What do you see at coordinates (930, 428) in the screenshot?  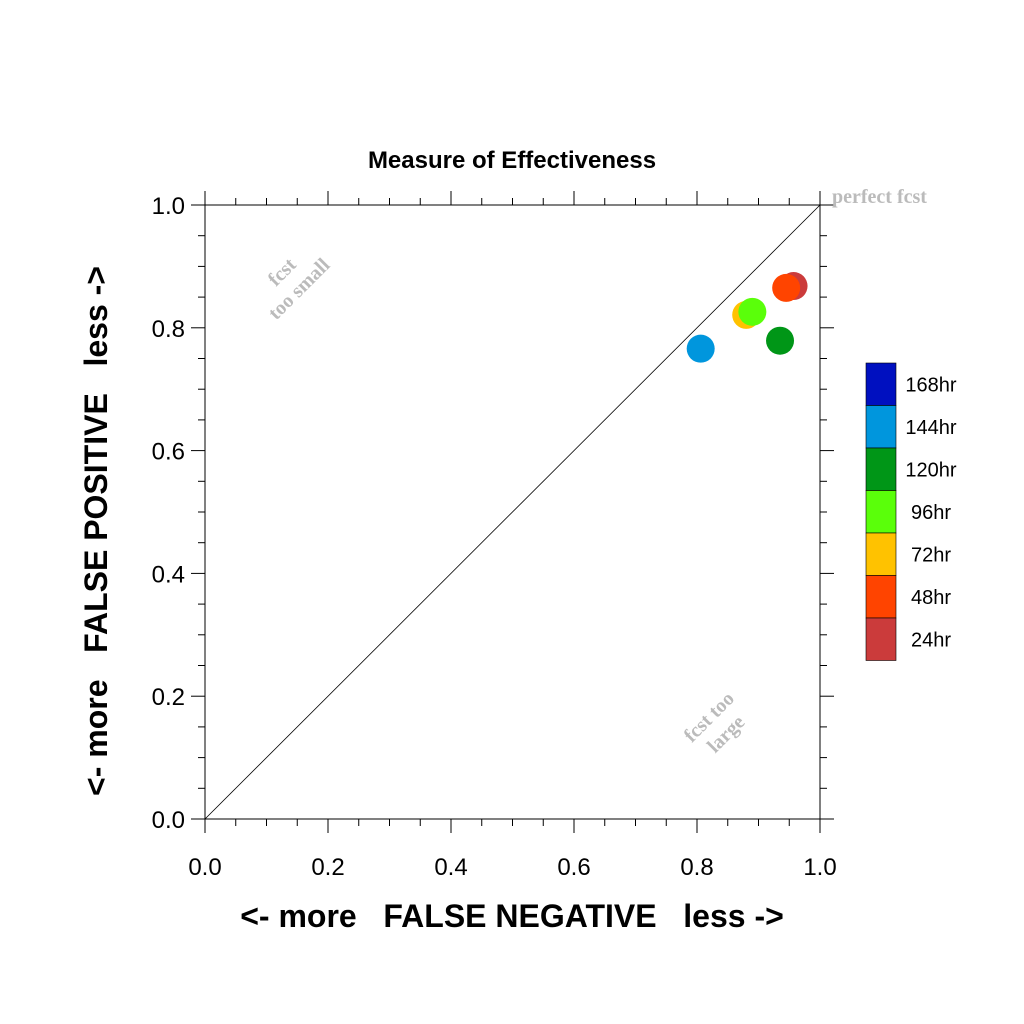 I see `legend-label-144hr: 144hr` at bounding box center [930, 428].